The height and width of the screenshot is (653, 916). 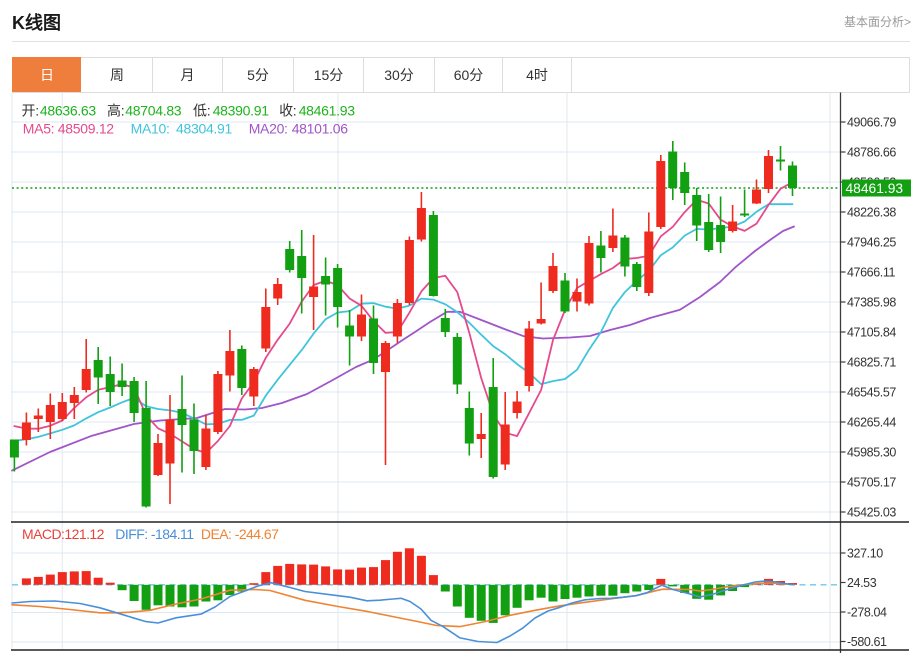 What do you see at coordinates (865, 553) in the screenshot?
I see `svg-text: 327.10` at bounding box center [865, 553].